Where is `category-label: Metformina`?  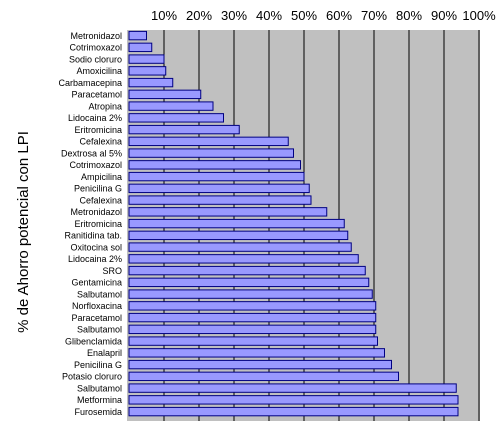 category-label: Metformina is located at coordinates (99, 400).